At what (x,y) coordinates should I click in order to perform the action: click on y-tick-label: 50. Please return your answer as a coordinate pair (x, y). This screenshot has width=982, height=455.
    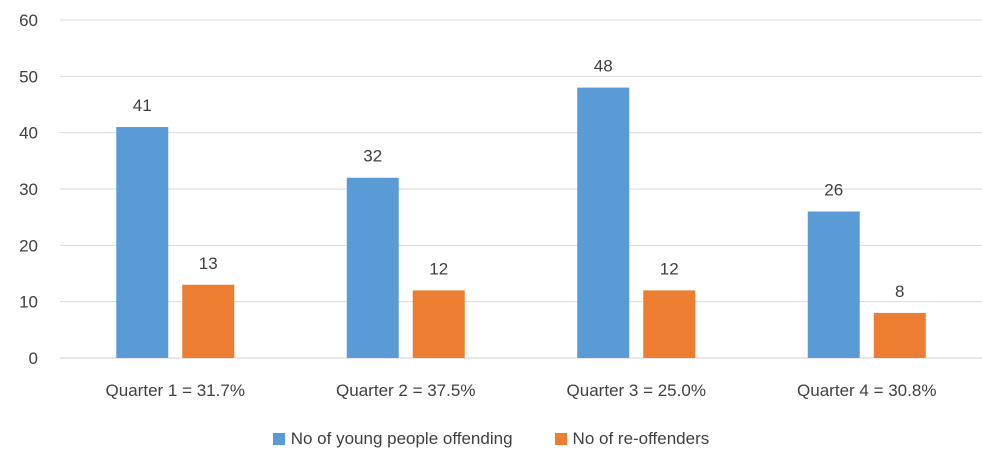
    Looking at the image, I should click on (28, 76).